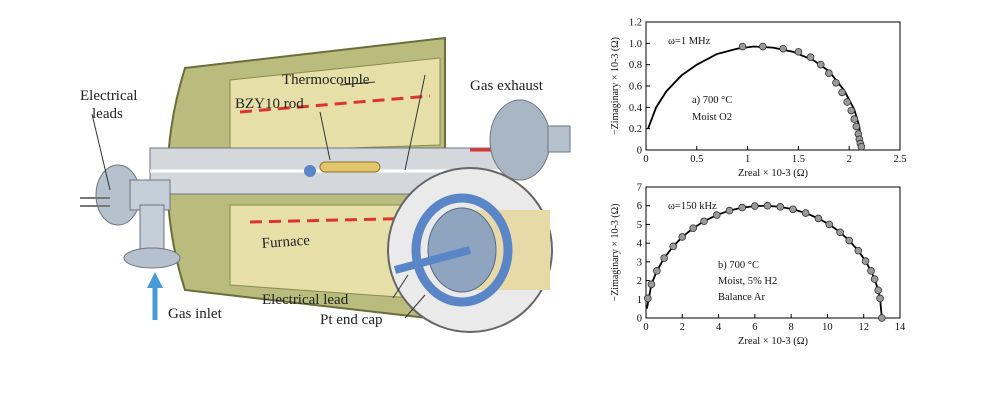 Image resolution: width=983 pixels, height=398 pixels. Describe the element at coordinates (639, 188) in the screenshot. I see `y-tick-label: 7` at that location.